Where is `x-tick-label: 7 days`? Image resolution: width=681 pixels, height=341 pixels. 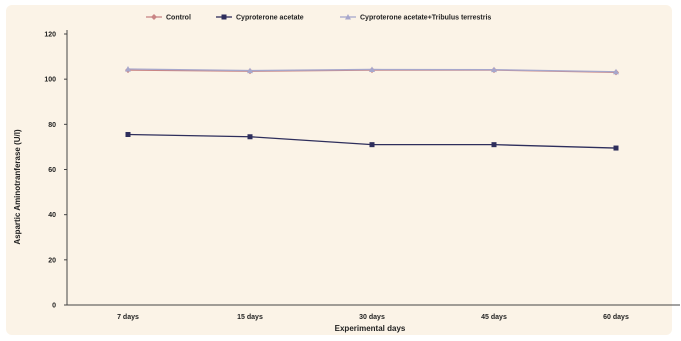 x-tick-label: 7 days is located at coordinates (128, 317).